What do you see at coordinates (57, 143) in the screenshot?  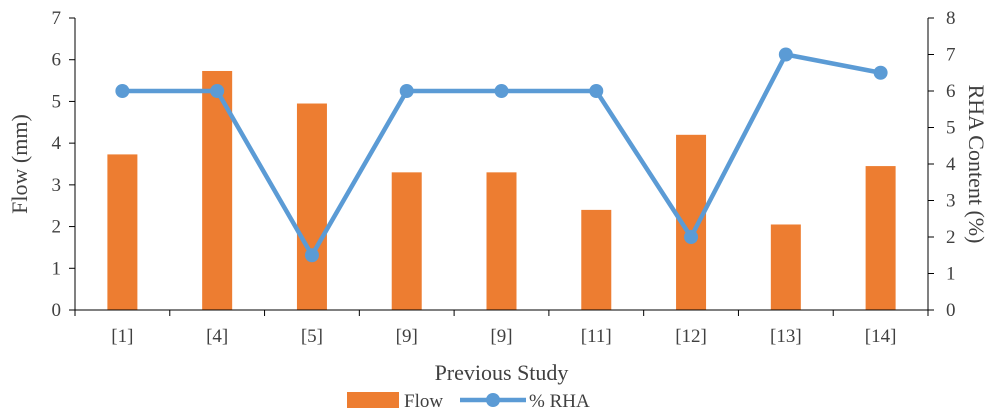 I see `left-axis-tick-label: 4` at bounding box center [57, 143].